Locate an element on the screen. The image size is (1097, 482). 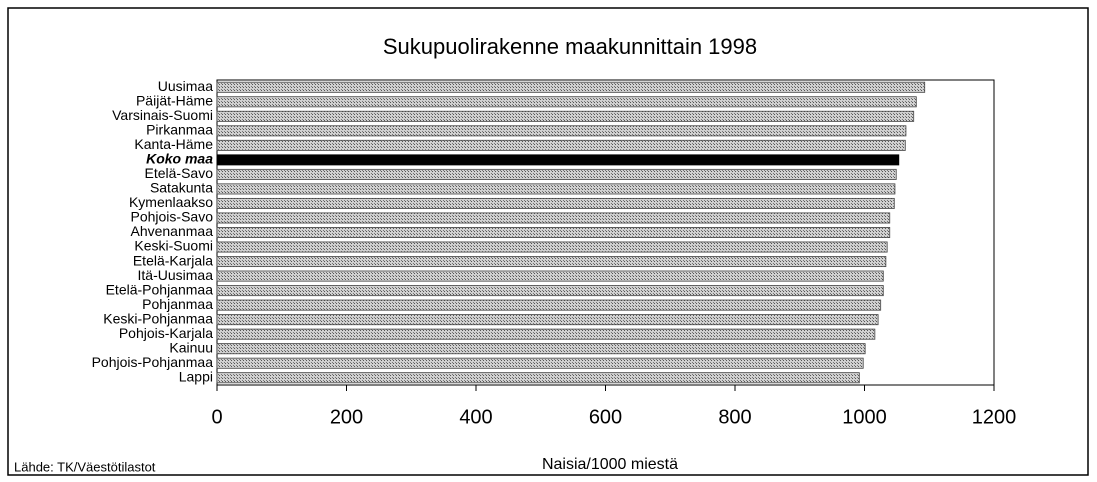
x-tick-label: 200 is located at coordinates (346, 417).